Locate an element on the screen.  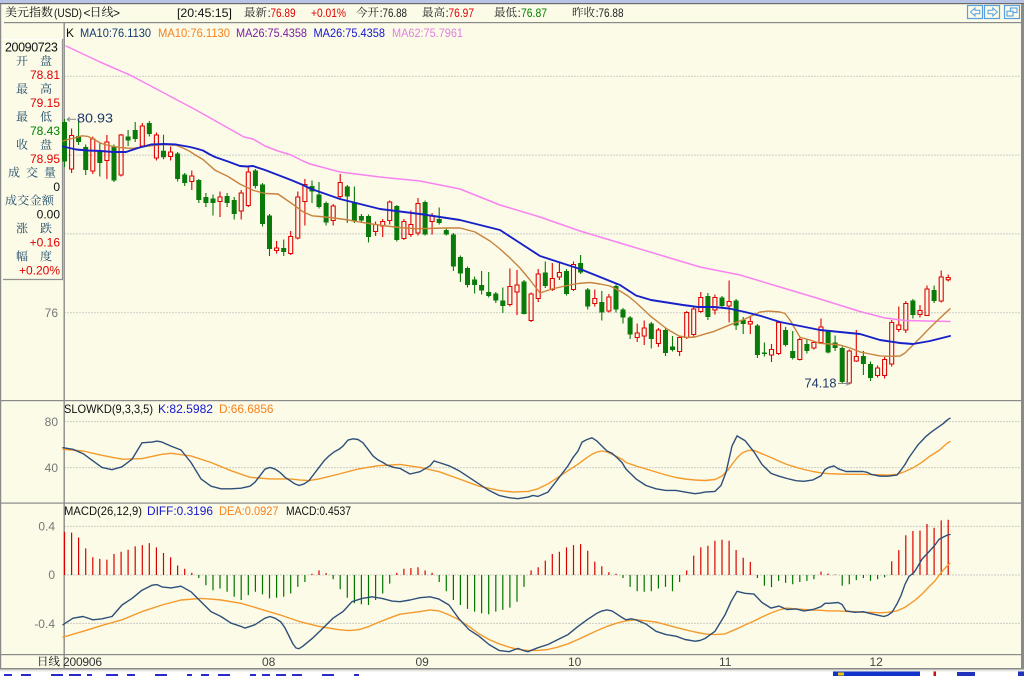
svg-text: 11 is located at coordinates (725, 662).